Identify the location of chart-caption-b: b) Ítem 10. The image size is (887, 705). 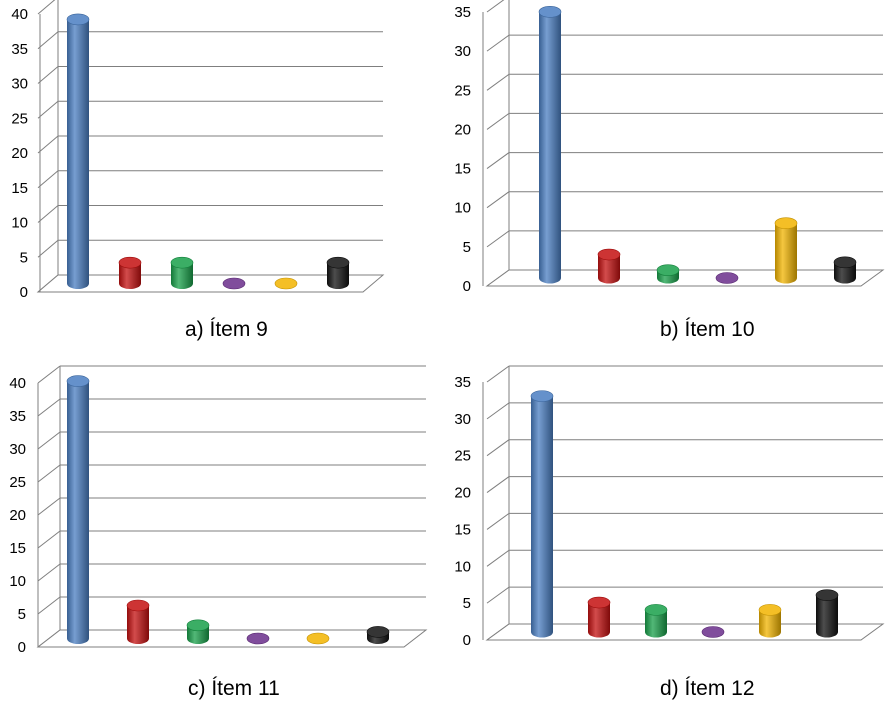
(707, 329).